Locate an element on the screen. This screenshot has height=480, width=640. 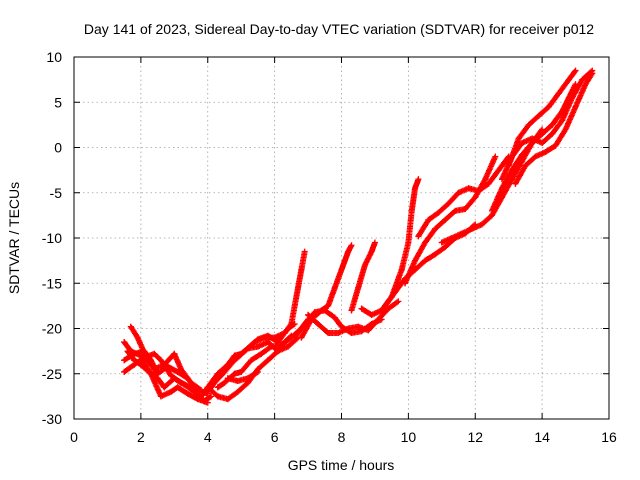
x-tick-label: 8 is located at coordinates (342, 437).